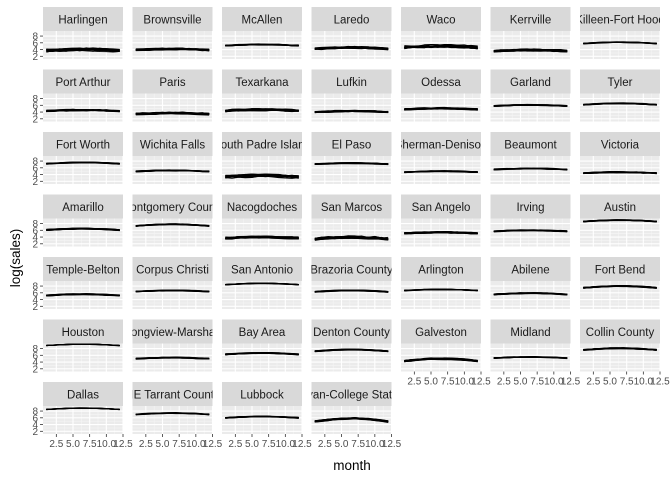  What do you see at coordinates (83, 408) in the screenshot?
I see `facet-panel: Dallas` at bounding box center [83, 408].